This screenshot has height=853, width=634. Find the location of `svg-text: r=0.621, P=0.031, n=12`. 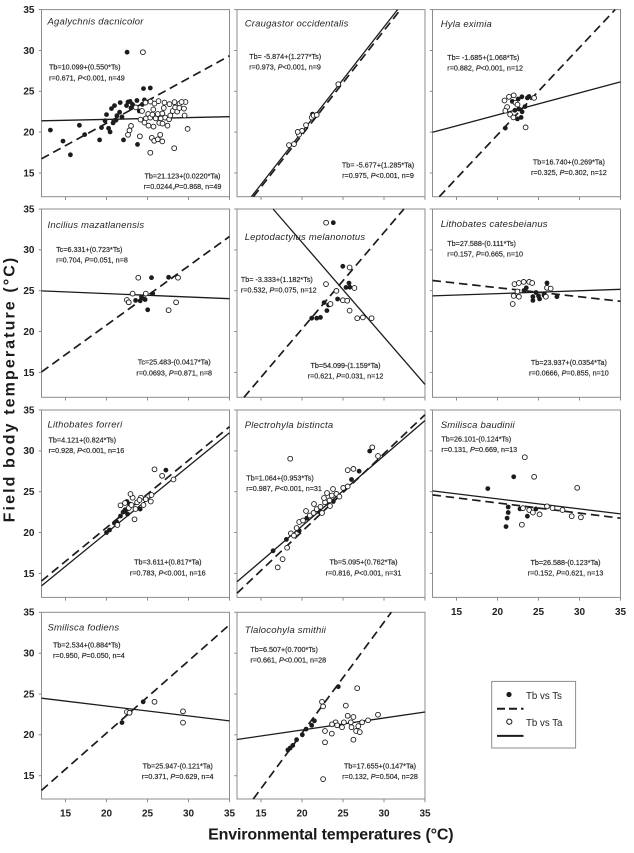

svg-text: r=0.621, P=0.031, n=12 is located at coordinates (346, 376).